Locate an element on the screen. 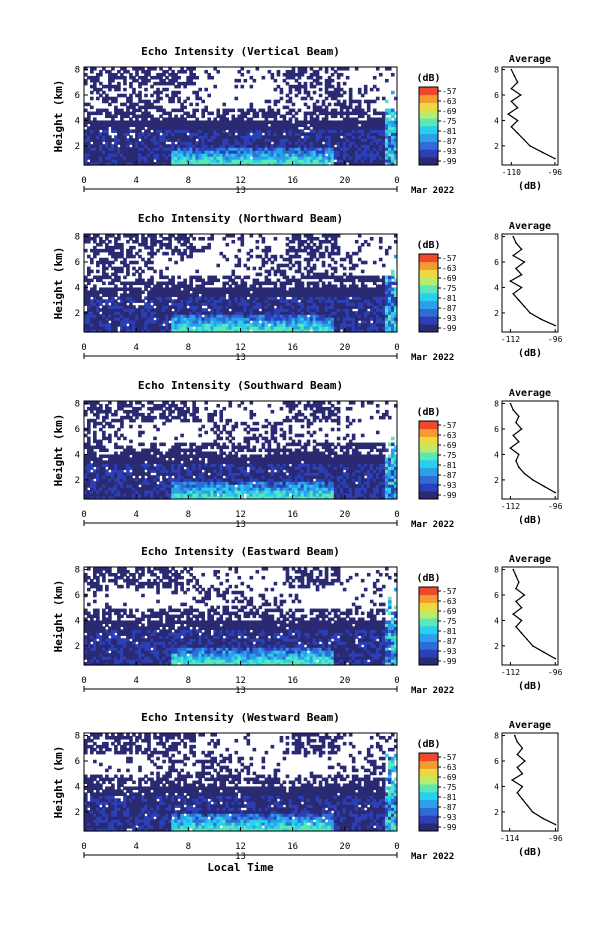  colorbar-tick-label: -99 is located at coordinates (449, 328).